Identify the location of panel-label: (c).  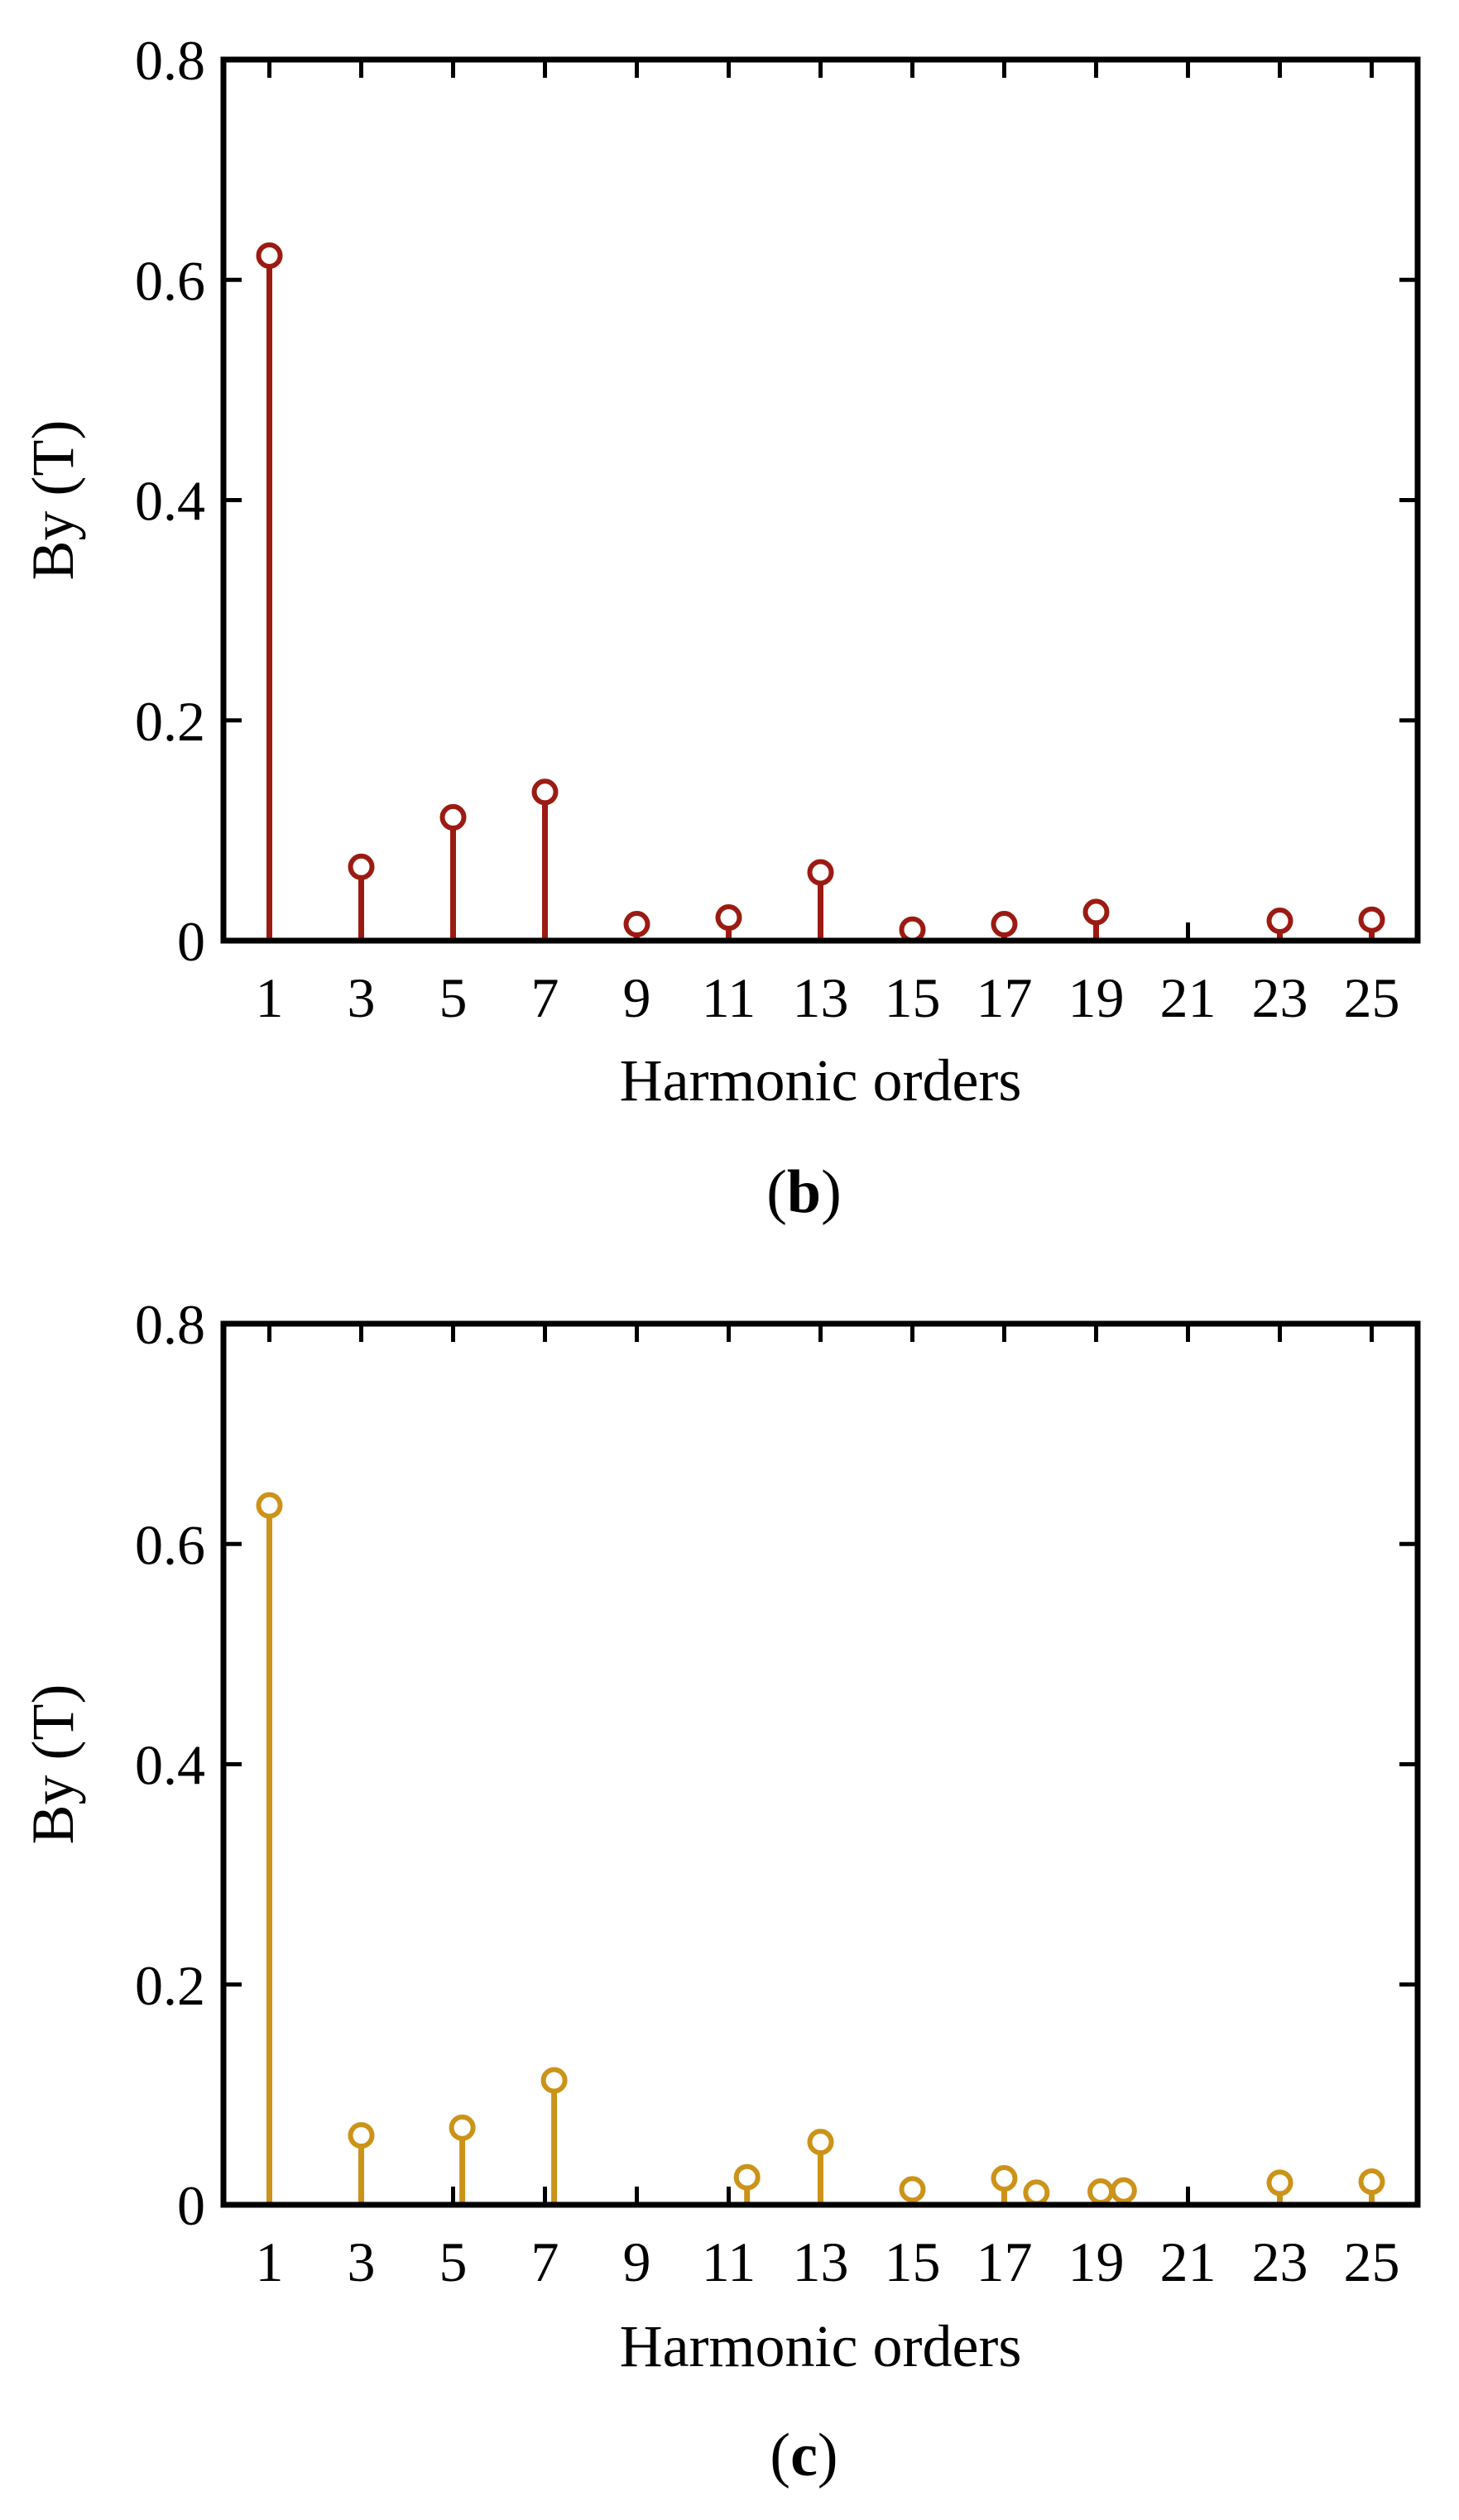
(803, 2455).